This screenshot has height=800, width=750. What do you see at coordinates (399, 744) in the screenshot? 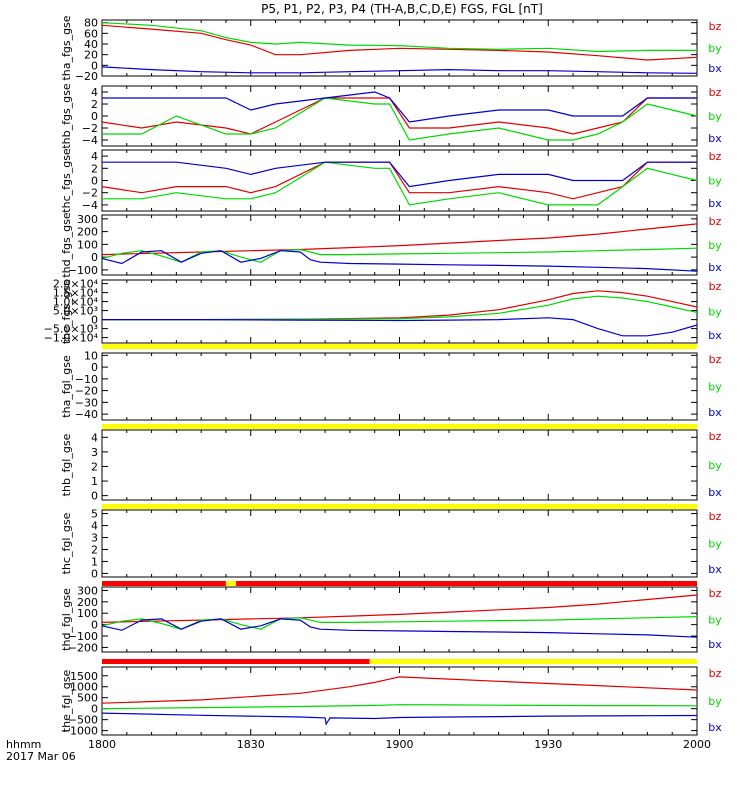
I see `time-axis: 1800 1830 1900 1930 2000` at bounding box center [399, 744].